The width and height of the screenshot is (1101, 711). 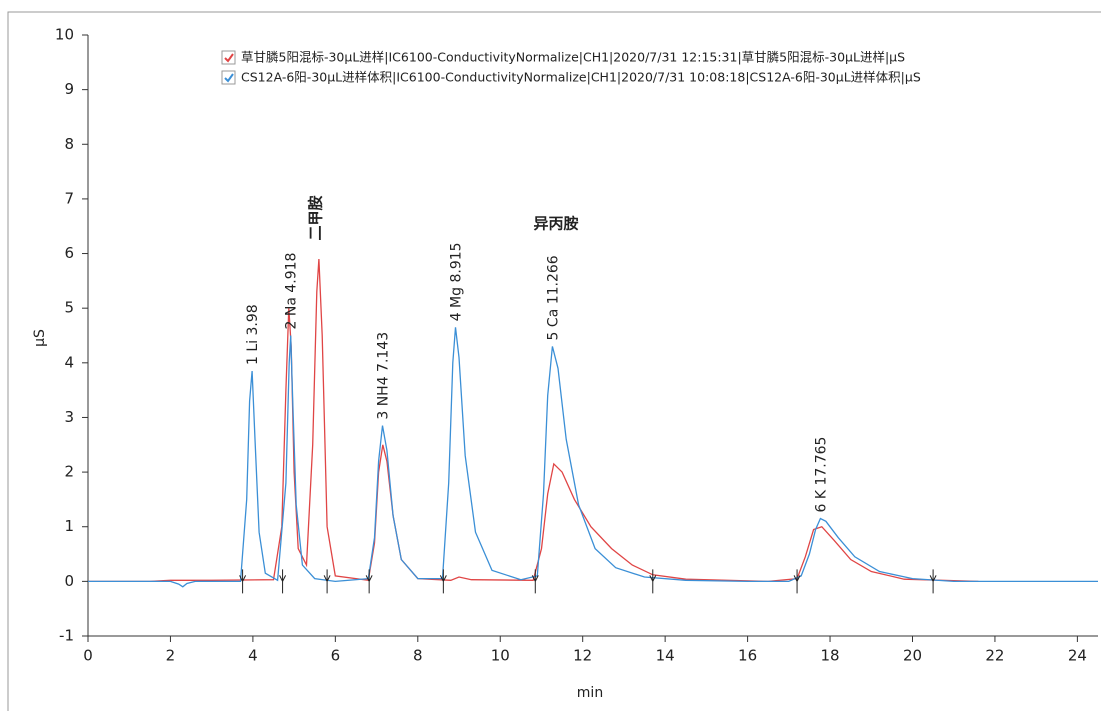 I want to click on y-tick-label: 5, so click(x=69, y=308).